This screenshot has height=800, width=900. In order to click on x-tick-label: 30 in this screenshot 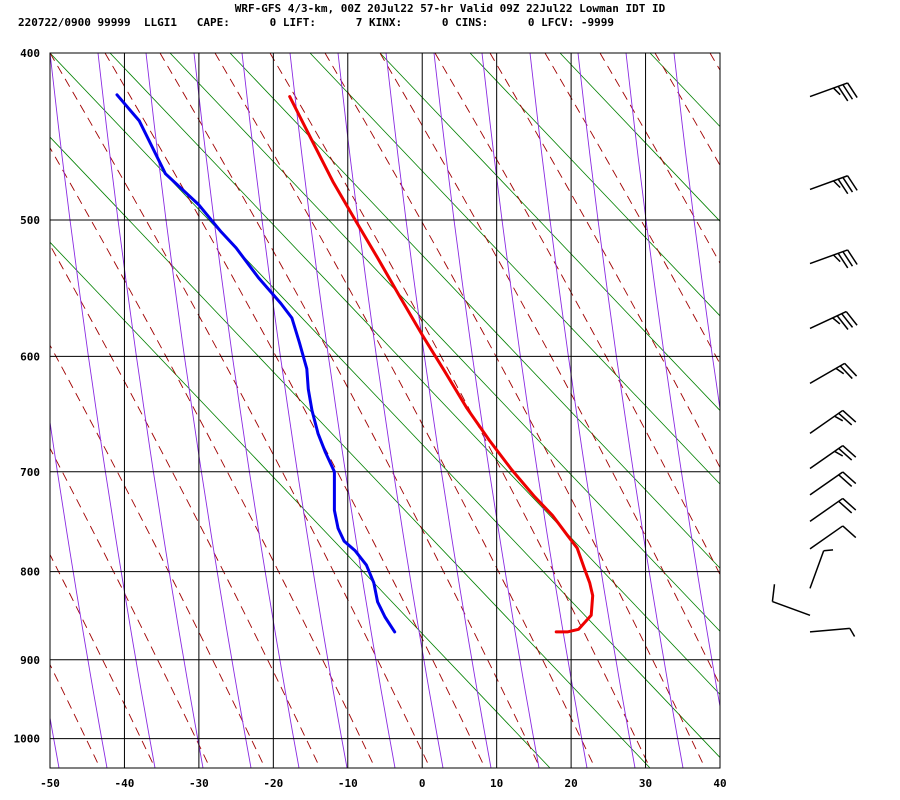, I will do `click(645, 783)`.